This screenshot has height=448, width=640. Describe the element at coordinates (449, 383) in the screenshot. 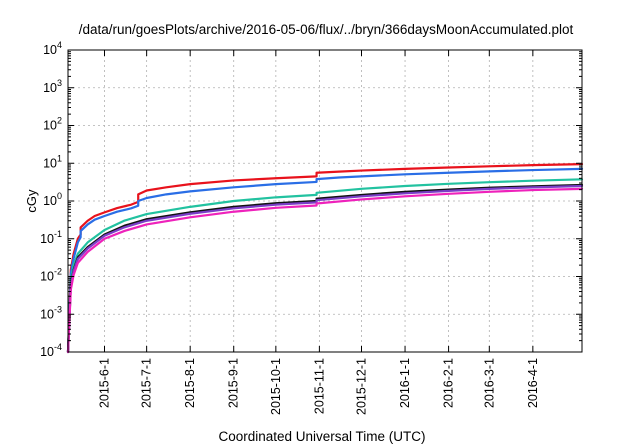

I see `x-tick-label: 2016-2-1` at that location.